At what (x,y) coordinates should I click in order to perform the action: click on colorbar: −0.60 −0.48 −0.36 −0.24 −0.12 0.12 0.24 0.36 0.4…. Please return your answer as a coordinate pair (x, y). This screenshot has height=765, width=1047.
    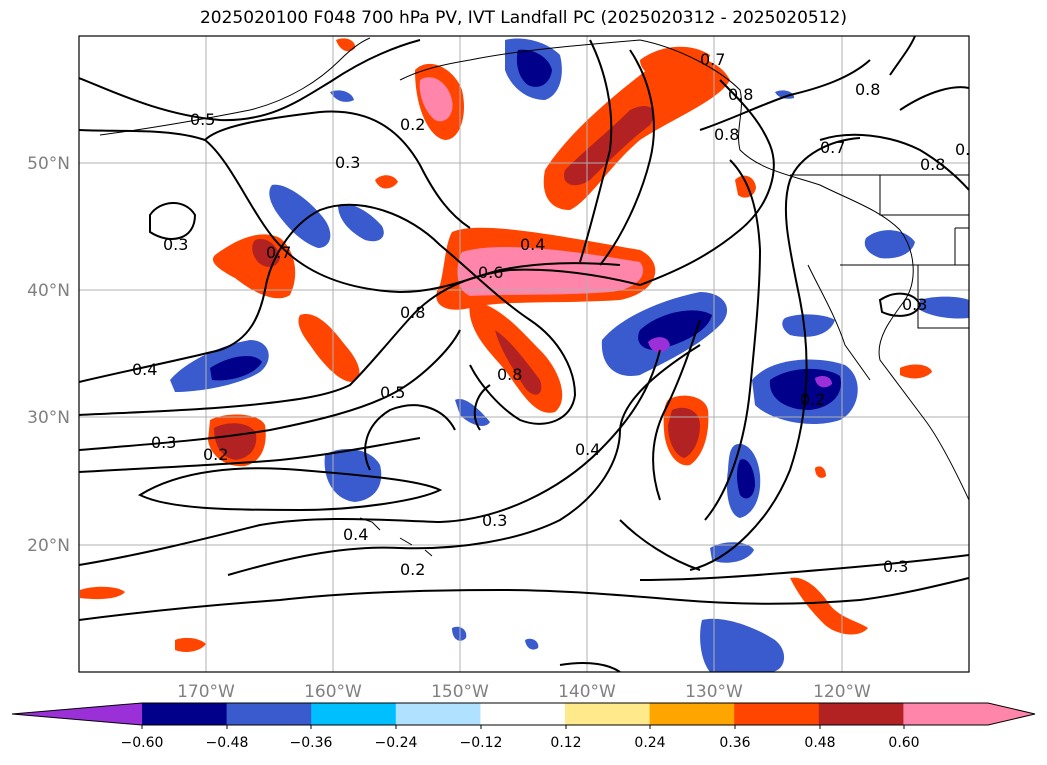
    Looking at the image, I should click on (523, 726).